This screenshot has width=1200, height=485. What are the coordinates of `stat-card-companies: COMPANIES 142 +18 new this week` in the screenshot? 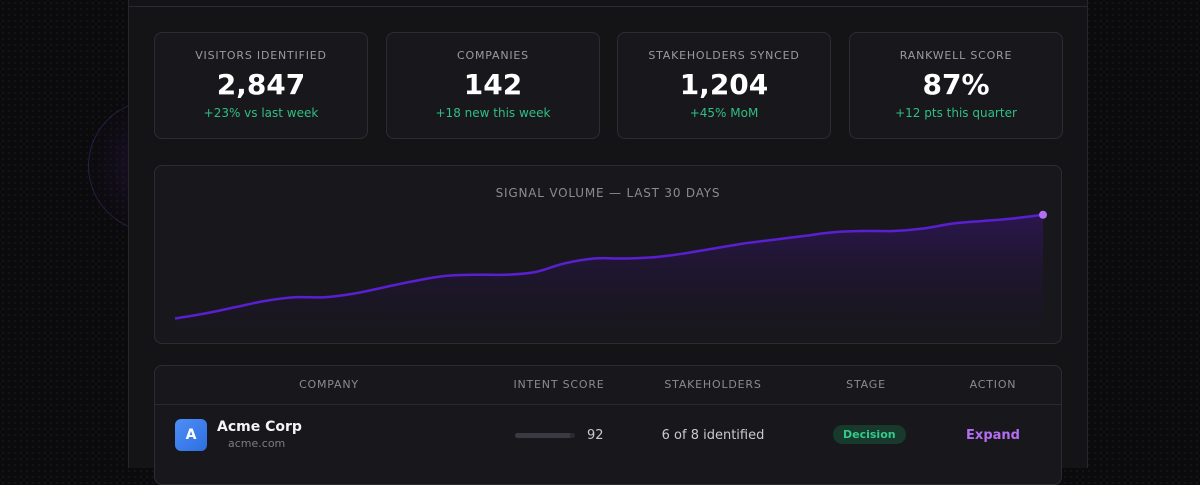 It's located at (493, 85).